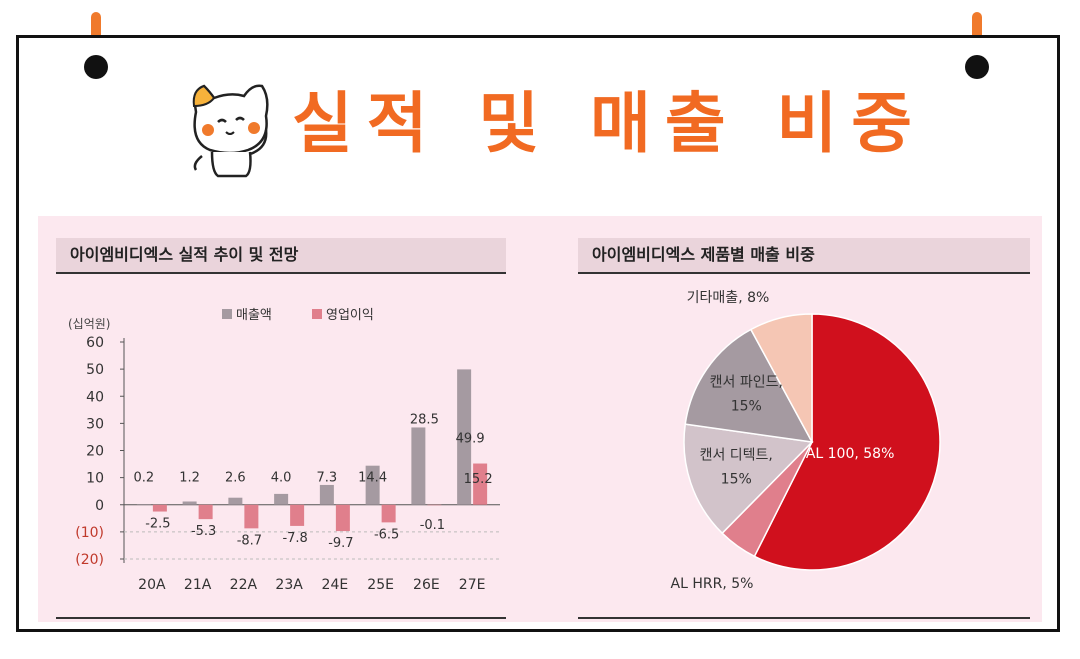  I want to click on x-tick-label: 23A, so click(289, 585).